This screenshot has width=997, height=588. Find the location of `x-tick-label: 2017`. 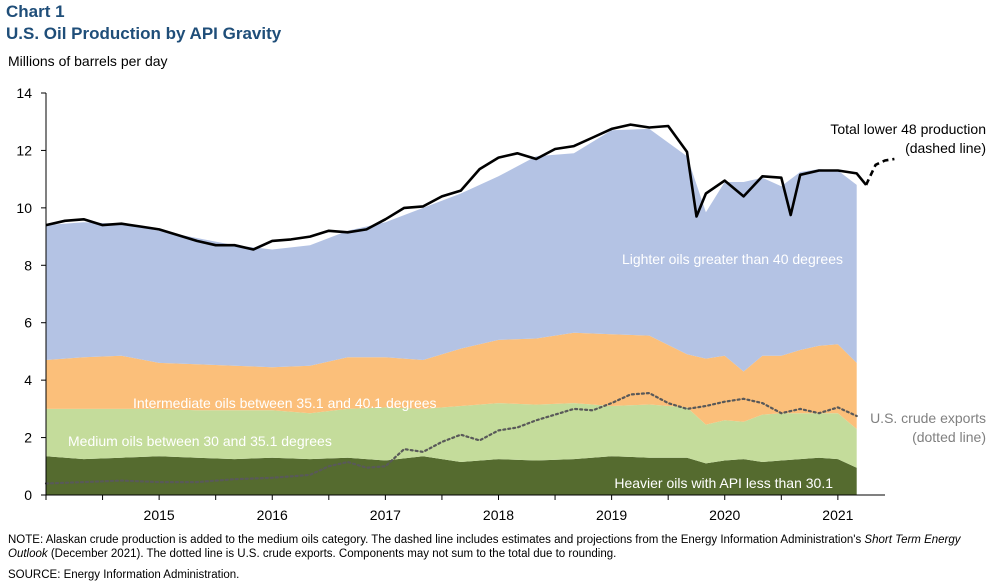

x-tick-label: 2017 is located at coordinates (385, 515).